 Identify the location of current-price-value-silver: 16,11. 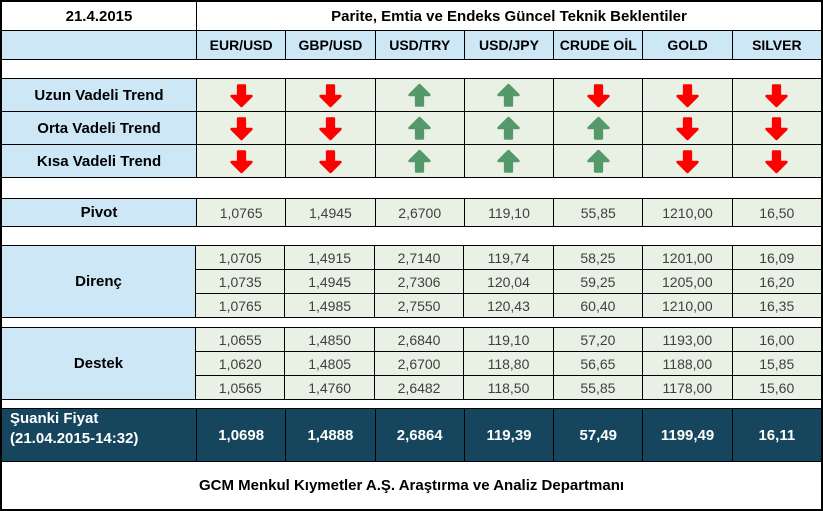
(776, 435).